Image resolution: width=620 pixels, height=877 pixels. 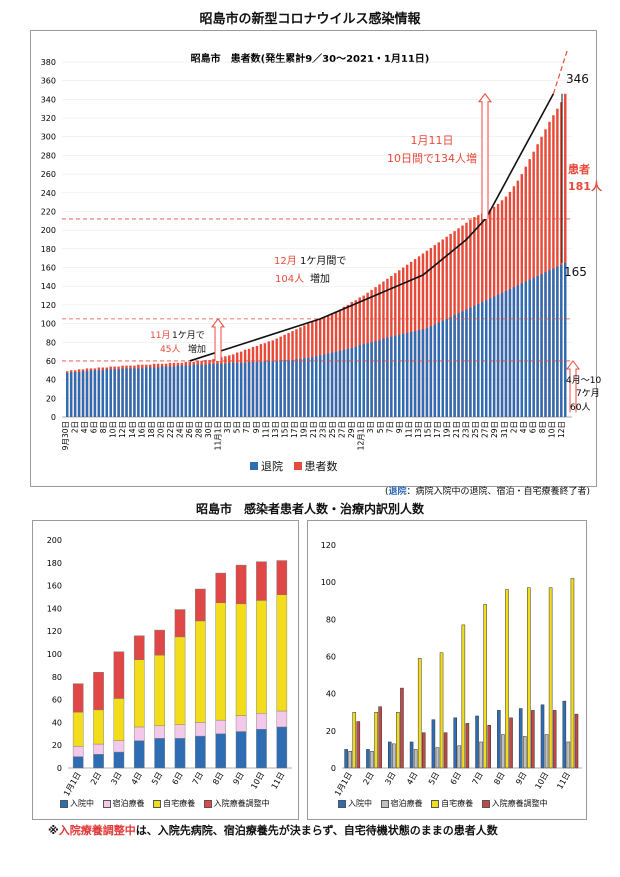 What do you see at coordinates (504, 429) in the screenshot?
I see `x-tick-label: 31日` at bounding box center [504, 429].